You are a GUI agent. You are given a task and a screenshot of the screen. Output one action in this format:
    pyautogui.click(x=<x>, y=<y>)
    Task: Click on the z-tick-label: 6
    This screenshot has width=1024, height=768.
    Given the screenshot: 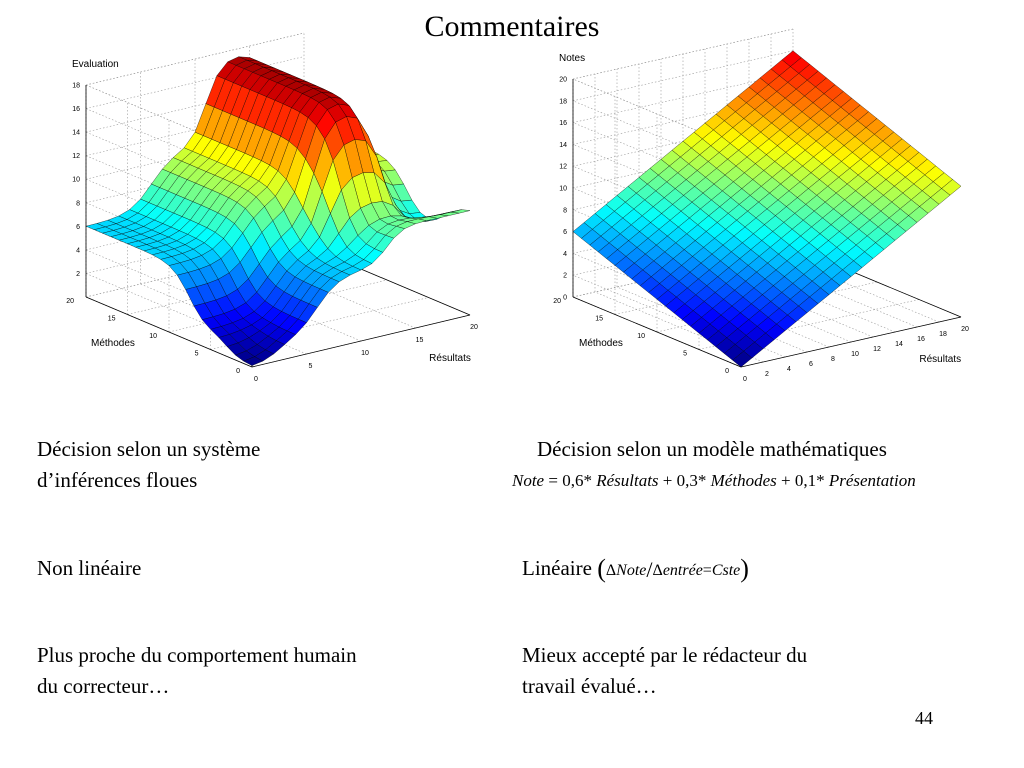 What is the action you would take?
    pyautogui.click(x=565, y=232)
    